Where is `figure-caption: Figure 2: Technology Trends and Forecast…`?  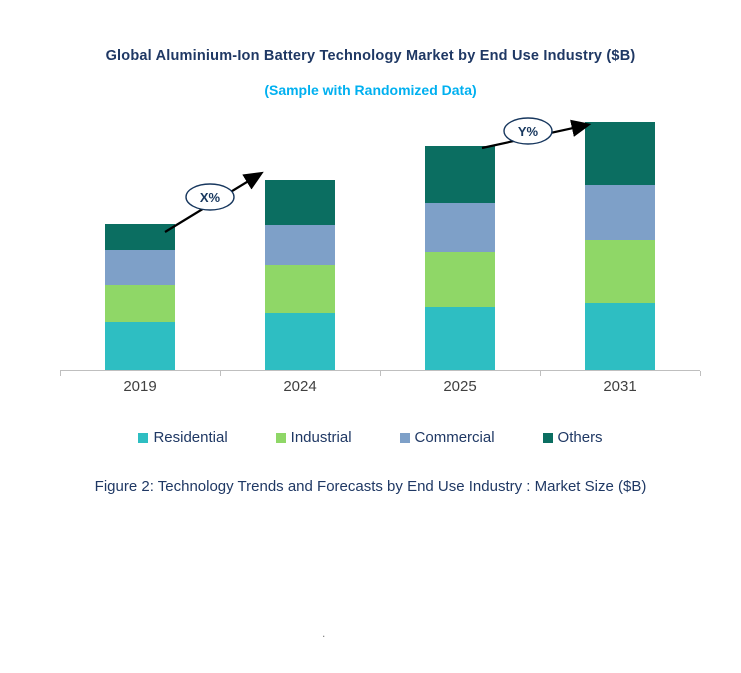 figure-caption: Figure 2: Technology Trends and Forecast… is located at coordinates (370, 486).